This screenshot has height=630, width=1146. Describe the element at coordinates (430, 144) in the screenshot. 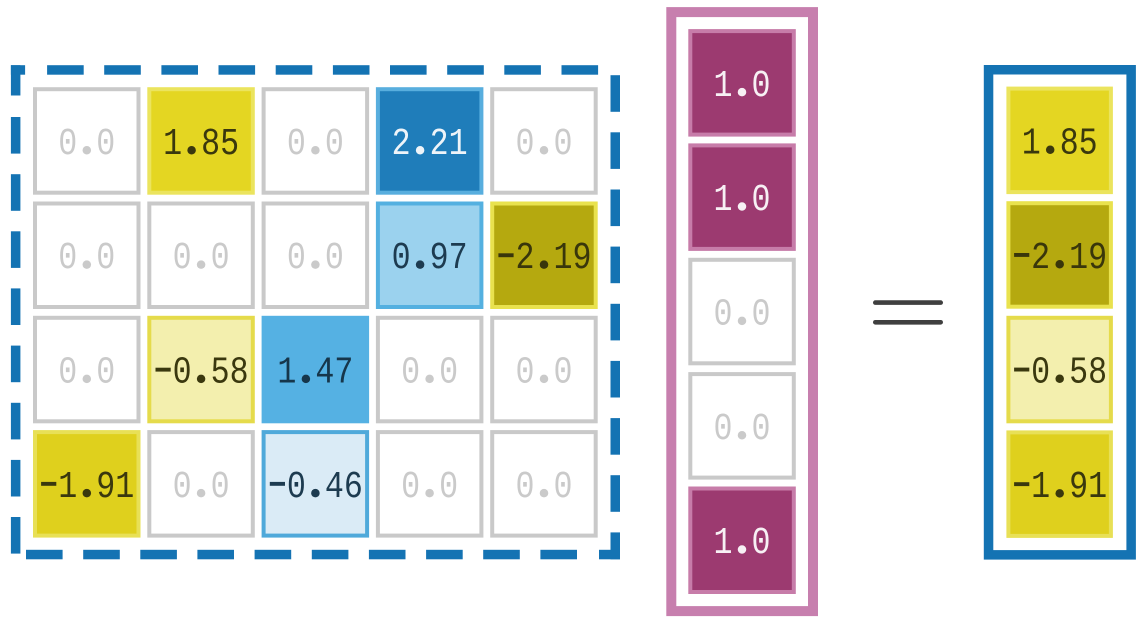

I see `svg-text: 2 21` at that location.